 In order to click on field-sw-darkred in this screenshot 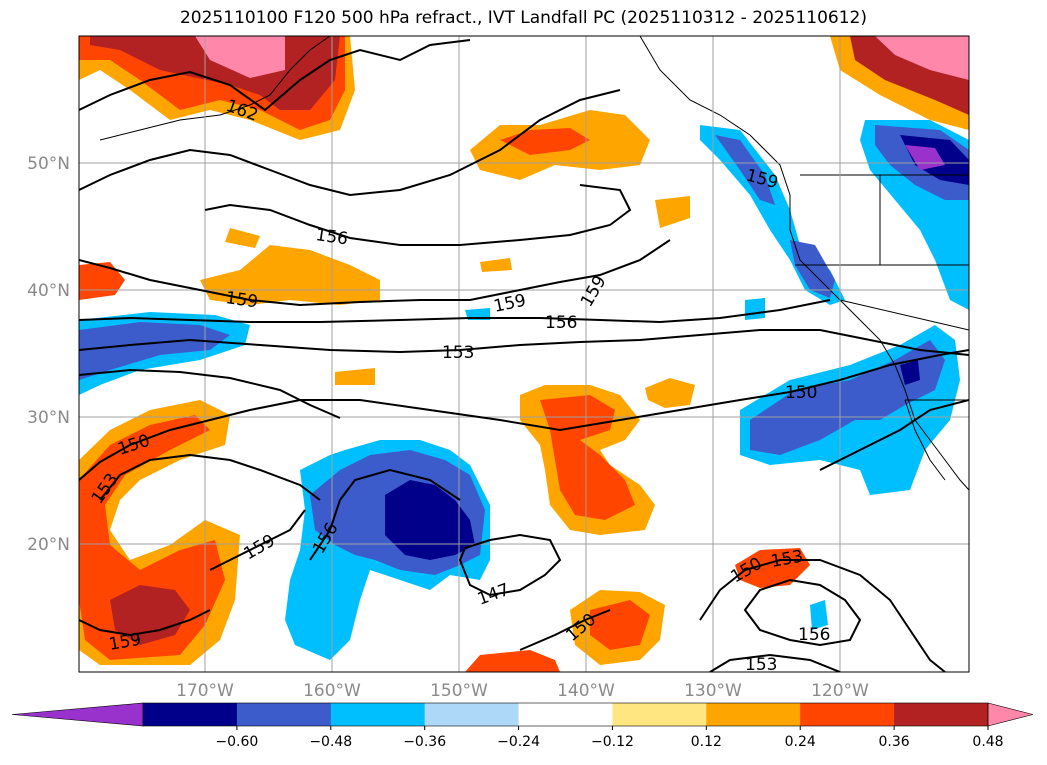, I will do `click(150, 615)`.